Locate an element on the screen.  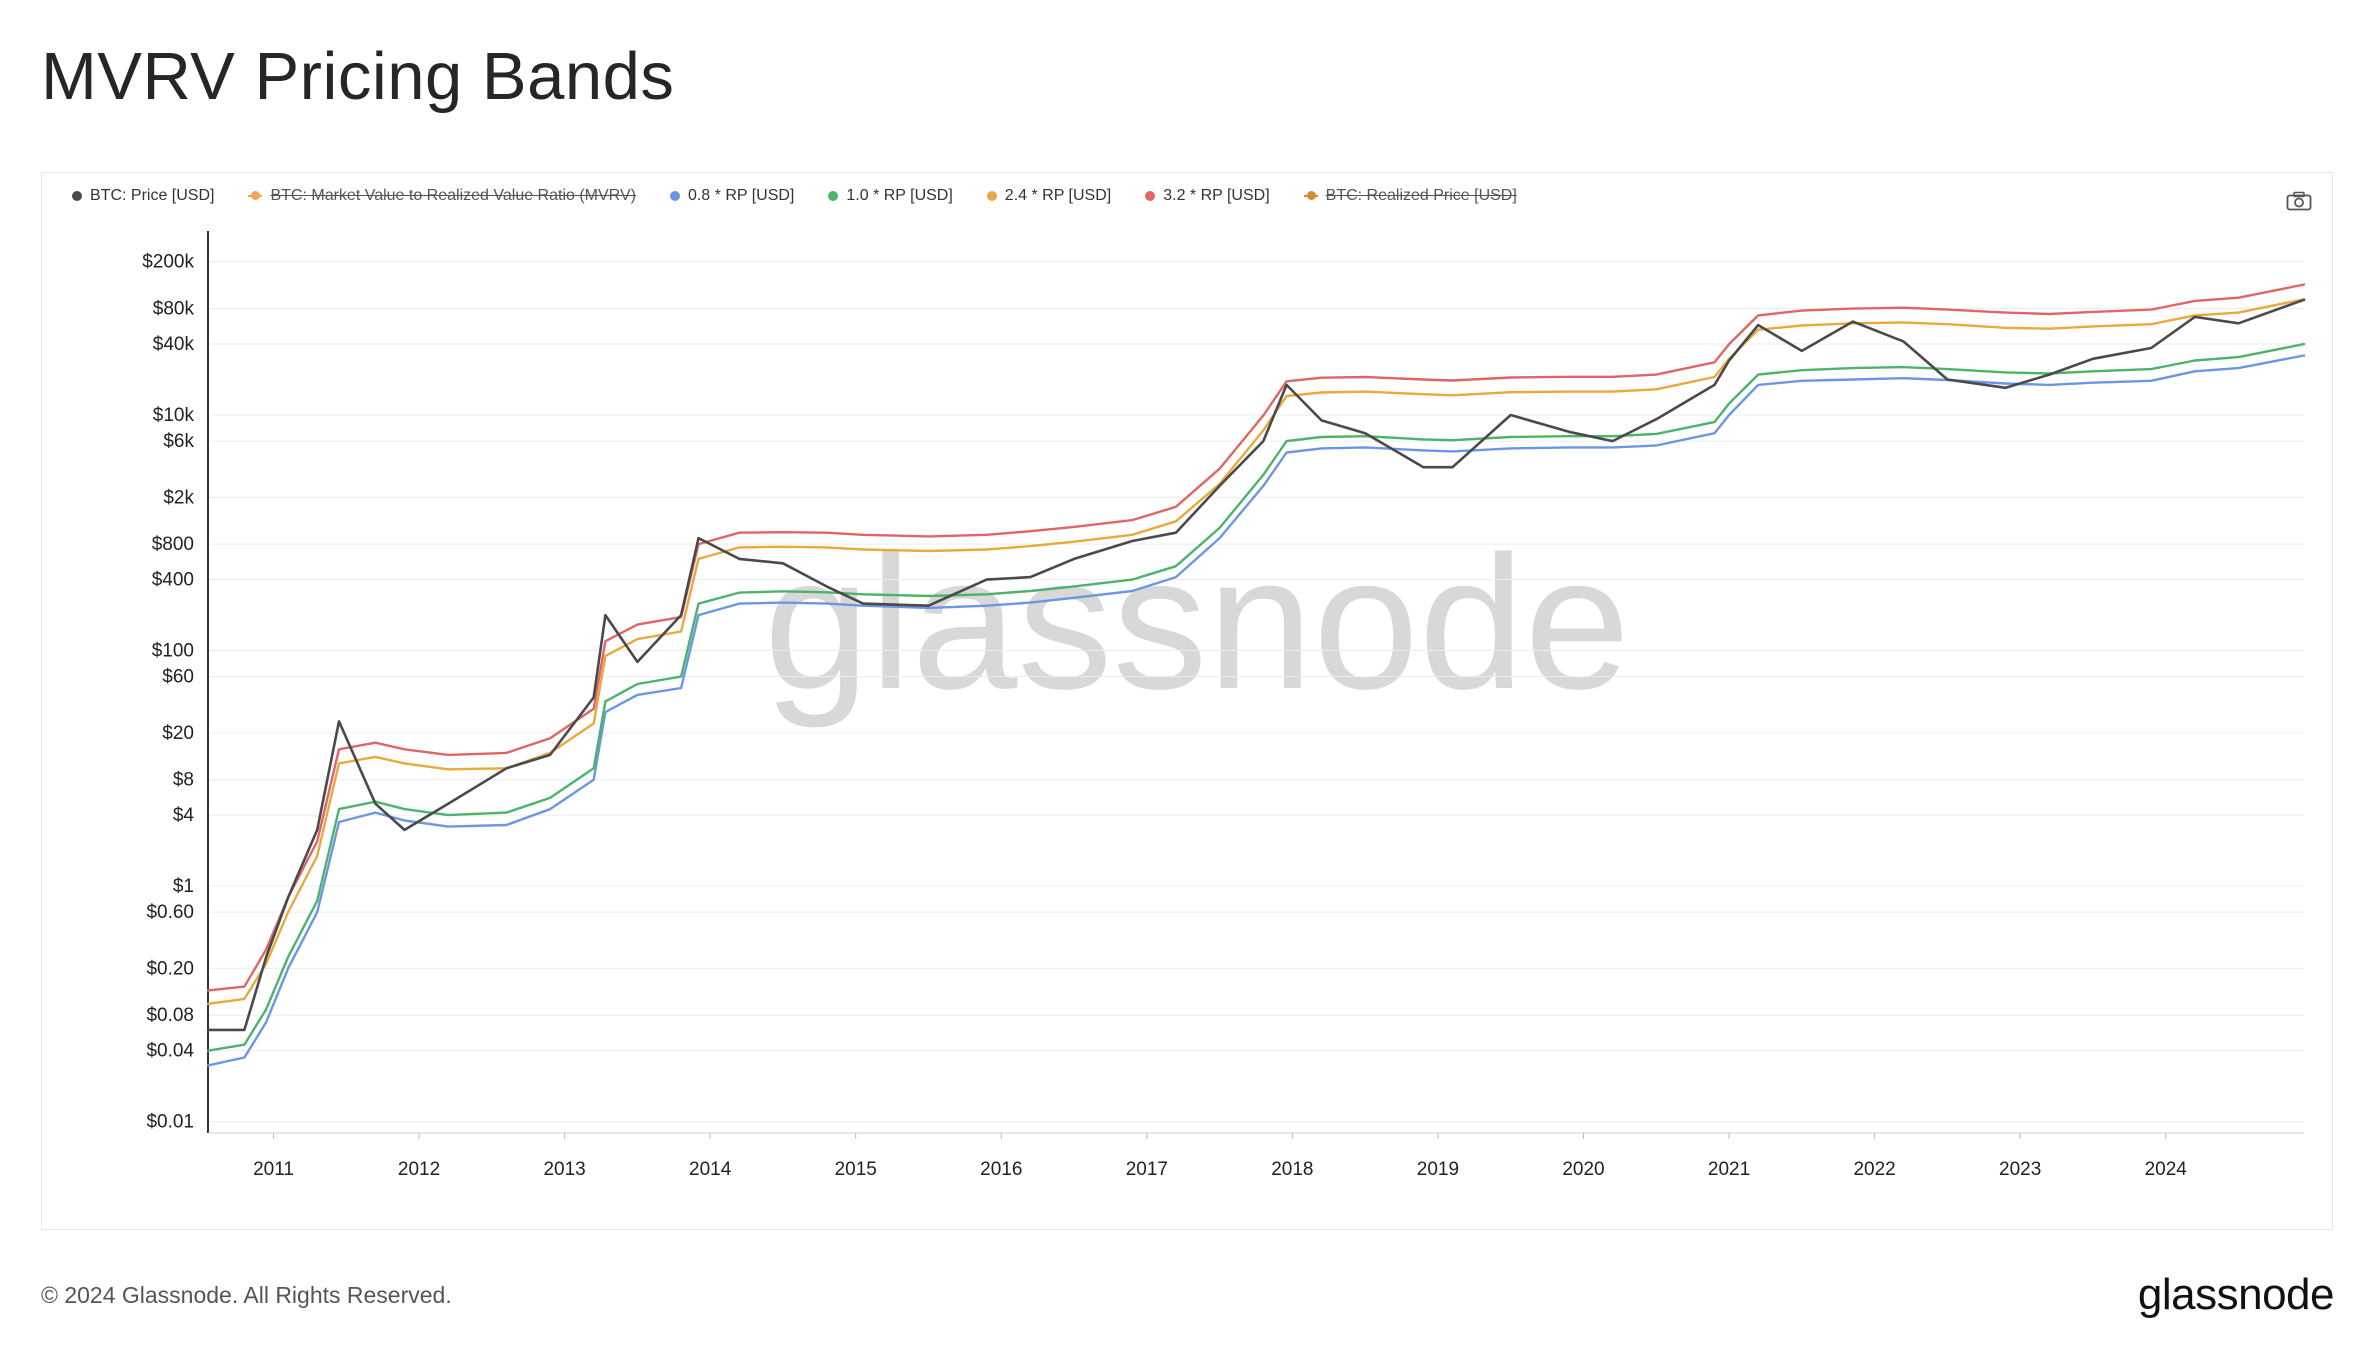
y-tick-label: $20 is located at coordinates (178, 733).